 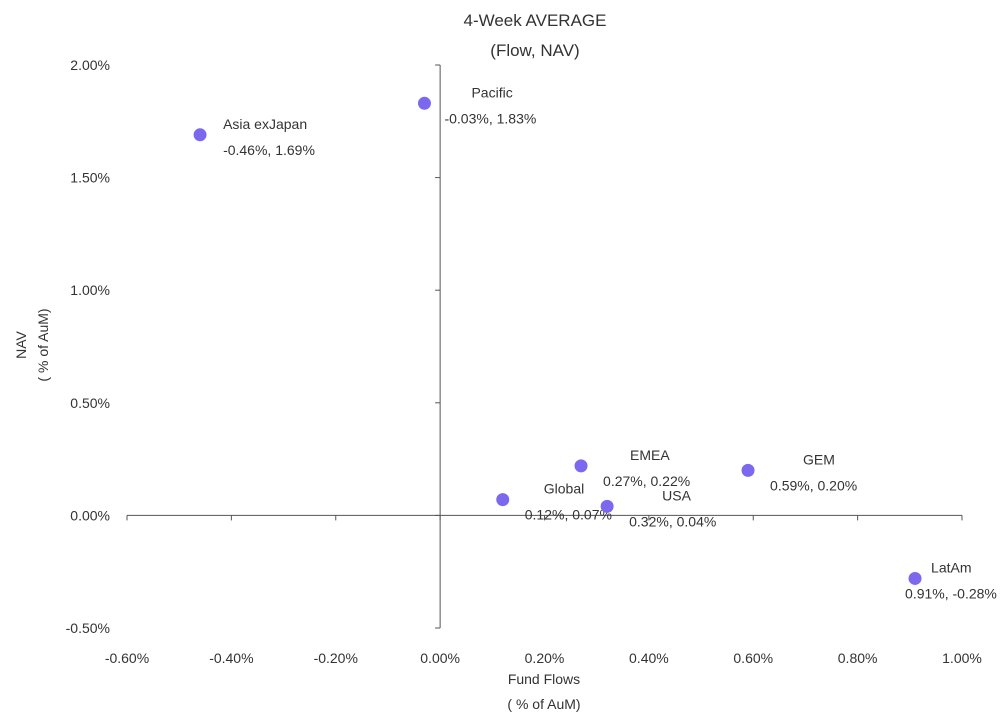 What do you see at coordinates (646, 481) in the screenshot?
I see `data-point-value-label: 0.27%, 0.22%` at bounding box center [646, 481].